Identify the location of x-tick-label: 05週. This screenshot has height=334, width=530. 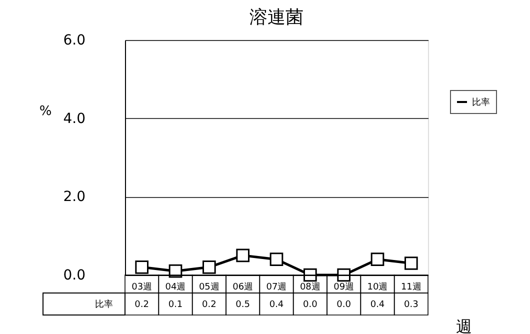
(209, 287).